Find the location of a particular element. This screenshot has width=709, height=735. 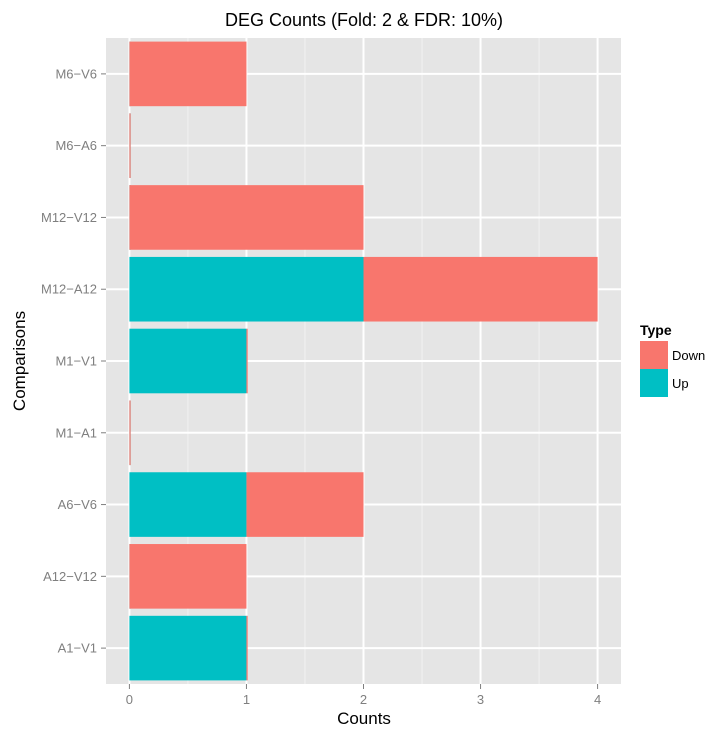

legend-label-up: Up is located at coordinates (680, 383).